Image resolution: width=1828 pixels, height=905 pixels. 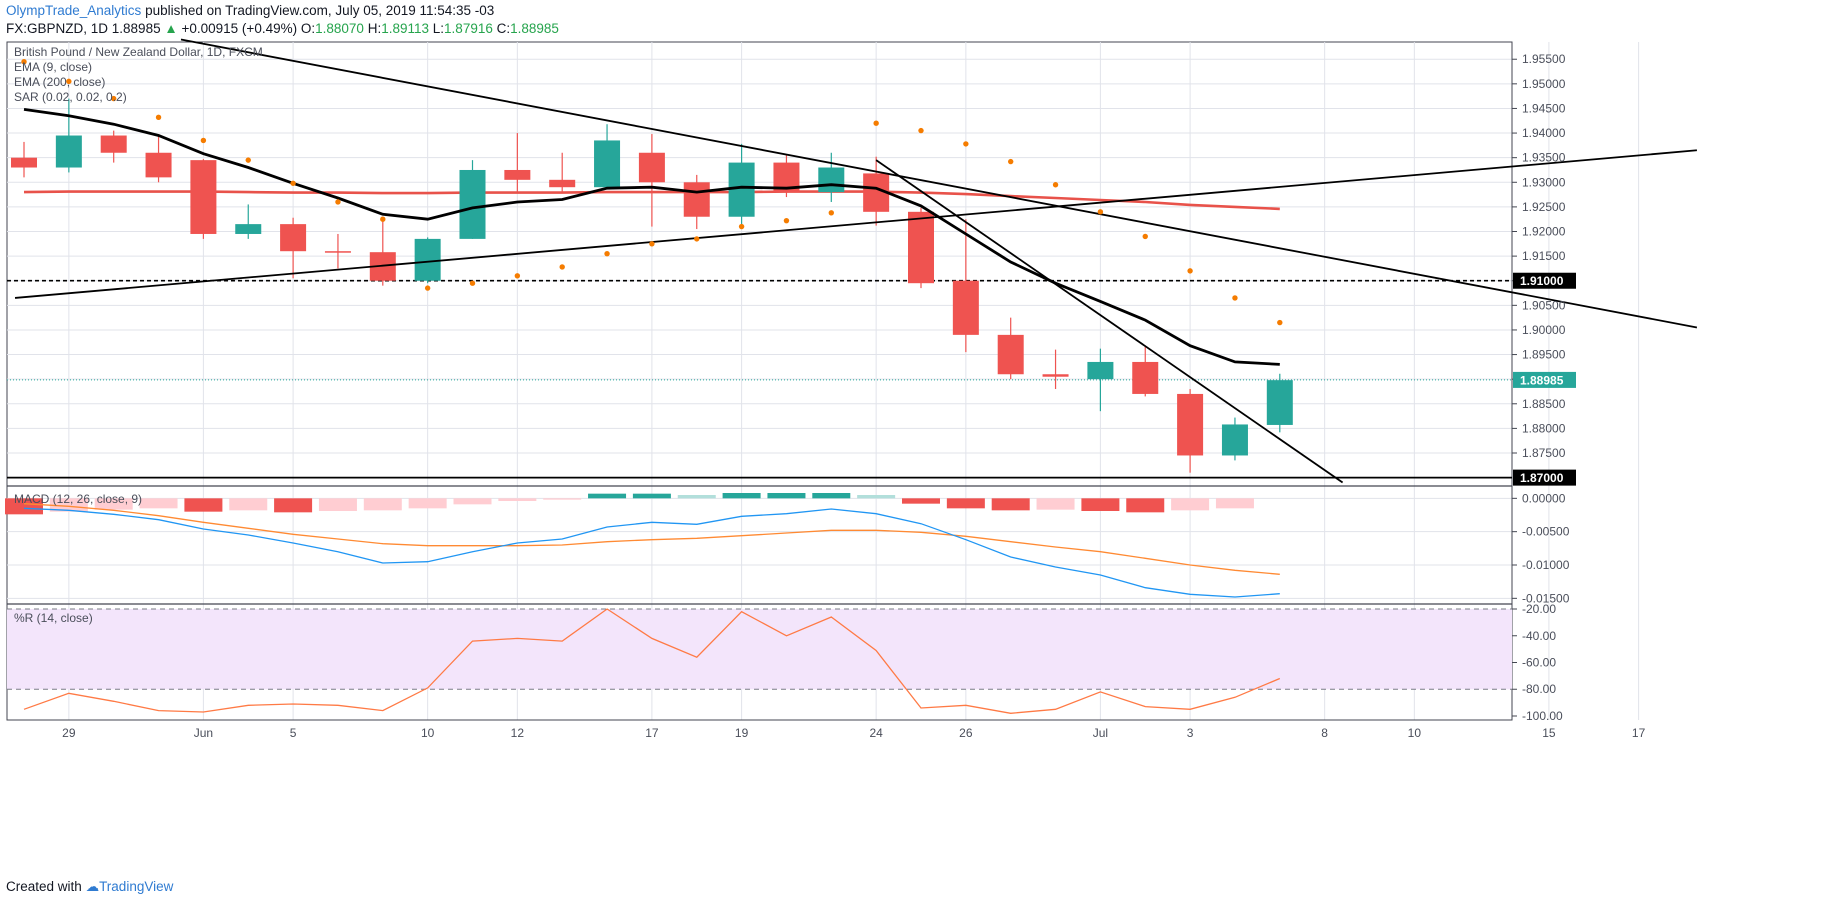 I want to click on price-tick-label: 1.93000, so click(x=1544, y=182).